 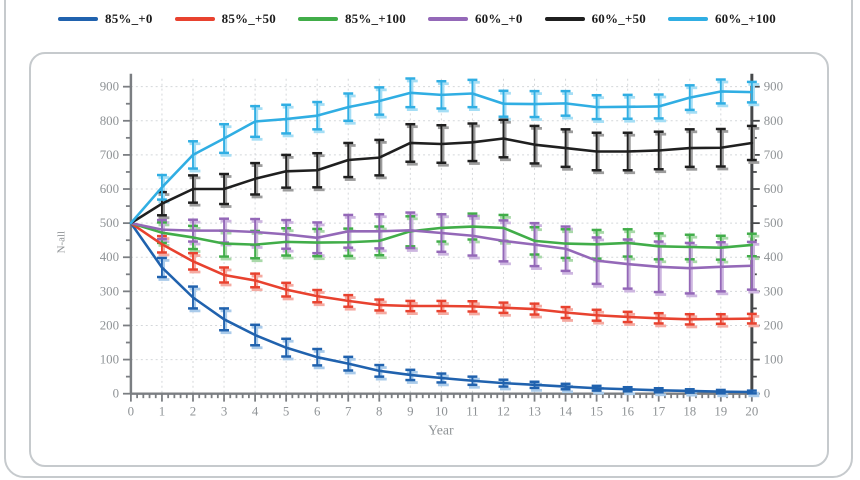 I want to click on svg-text: 14, so click(x=565, y=411).